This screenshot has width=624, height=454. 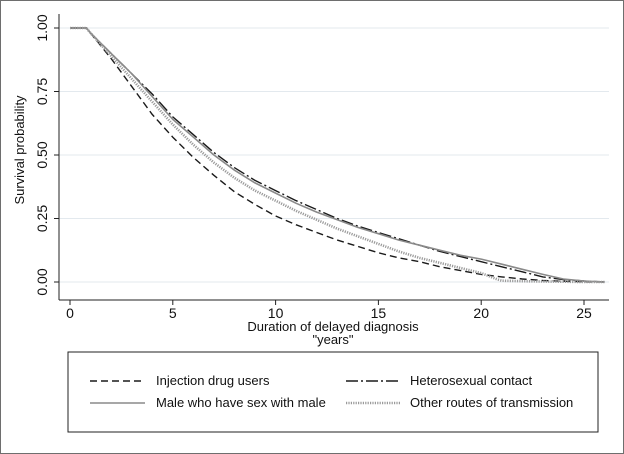 I want to click on x-tick-label: 0, so click(x=70, y=313).